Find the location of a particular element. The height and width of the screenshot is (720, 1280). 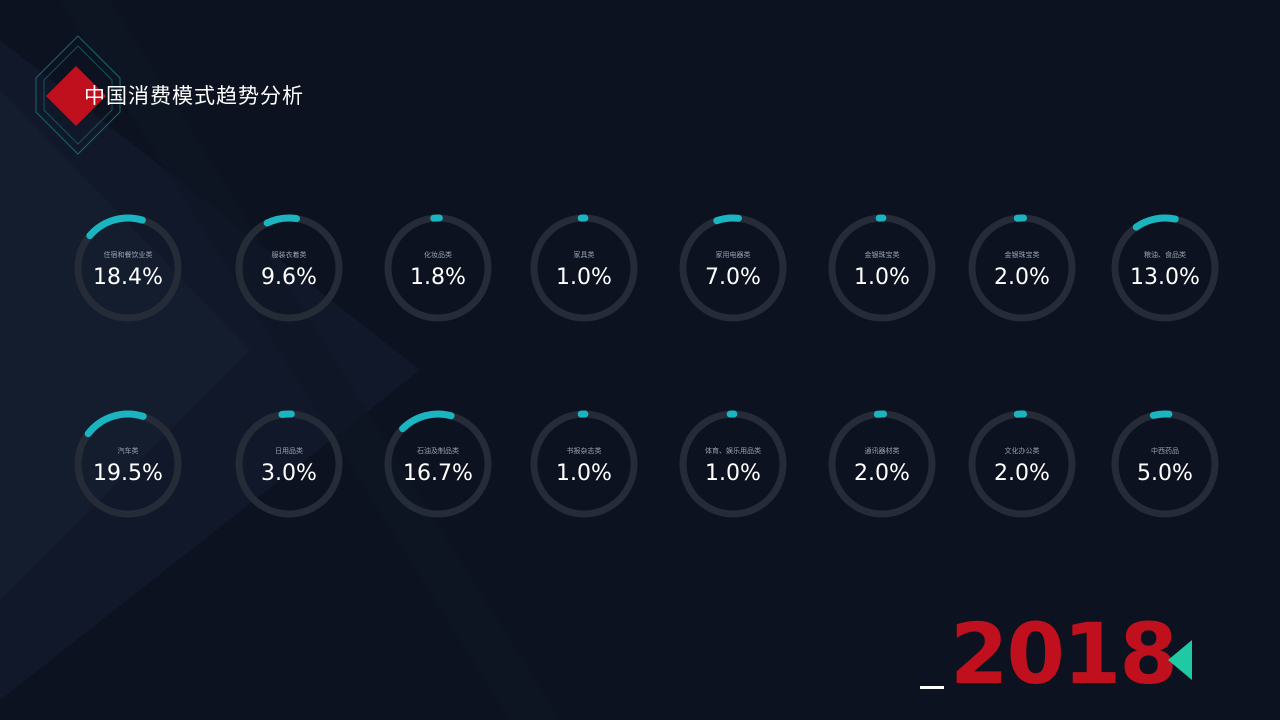

donut-value: 1.8% is located at coordinates (438, 277).